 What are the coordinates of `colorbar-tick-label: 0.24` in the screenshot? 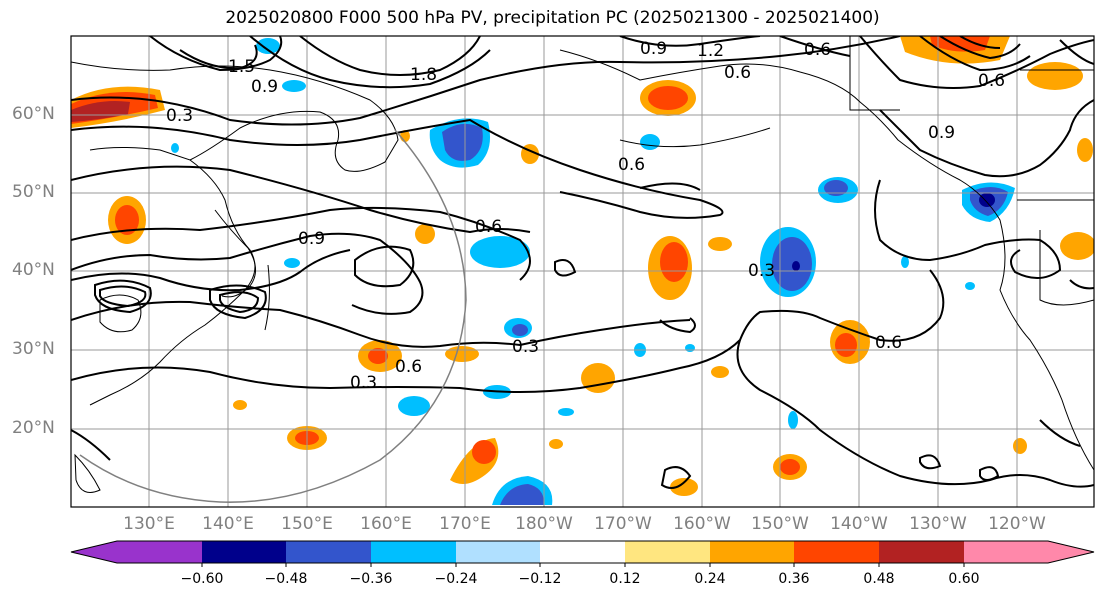 It's located at (710, 579).